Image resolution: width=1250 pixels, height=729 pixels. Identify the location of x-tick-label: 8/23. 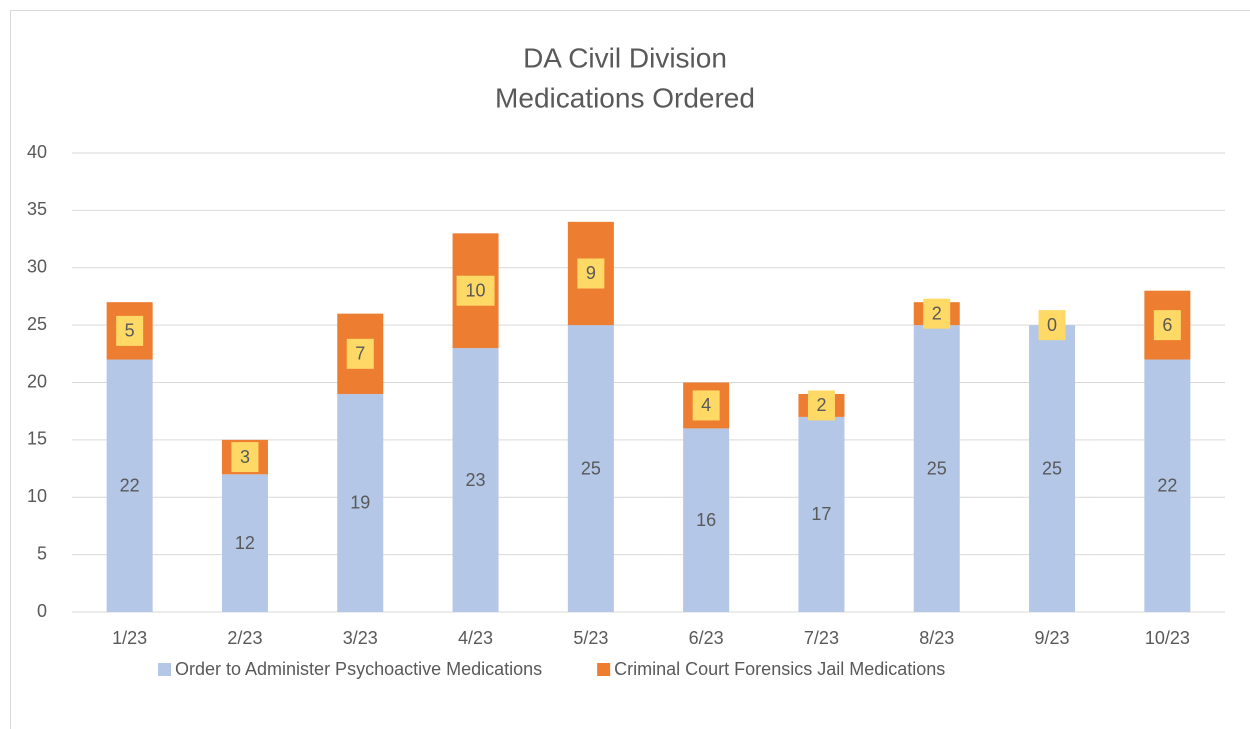
(936, 638).